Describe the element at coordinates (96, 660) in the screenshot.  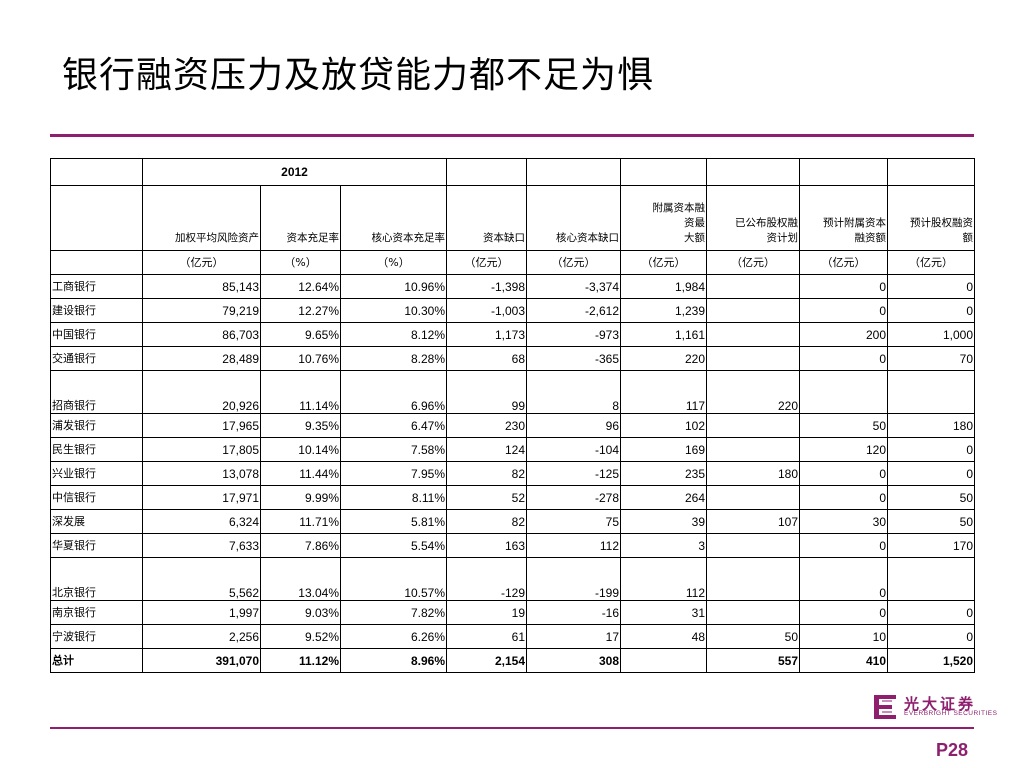
I see `total-label-cell: 总计` at that location.